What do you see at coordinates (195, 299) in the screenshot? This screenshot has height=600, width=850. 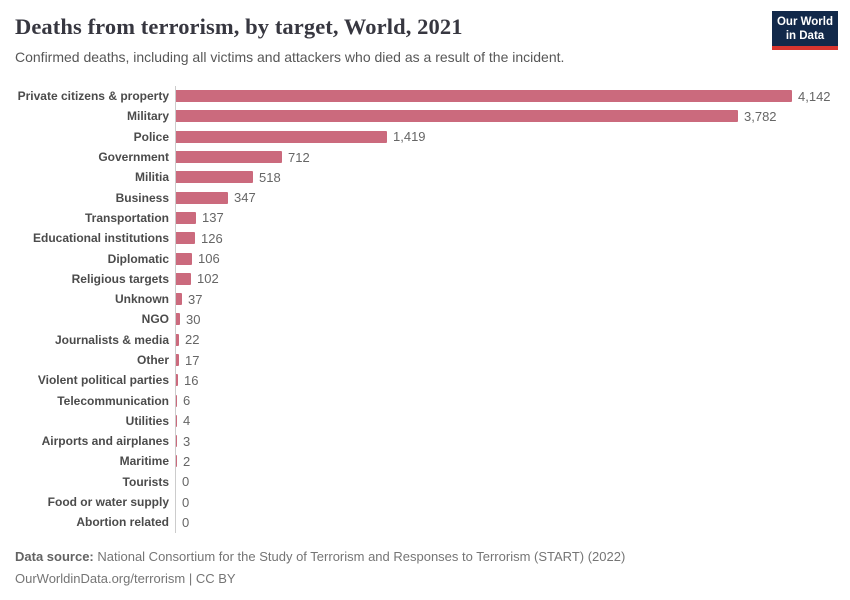 I see `value-label: 37` at bounding box center [195, 299].